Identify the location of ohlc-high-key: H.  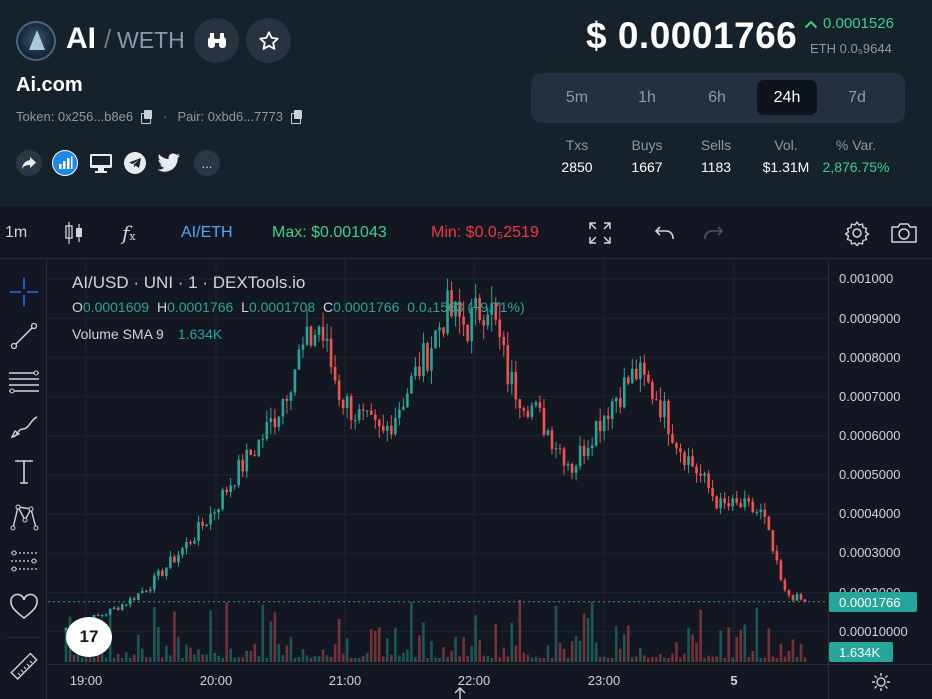
(162, 307).